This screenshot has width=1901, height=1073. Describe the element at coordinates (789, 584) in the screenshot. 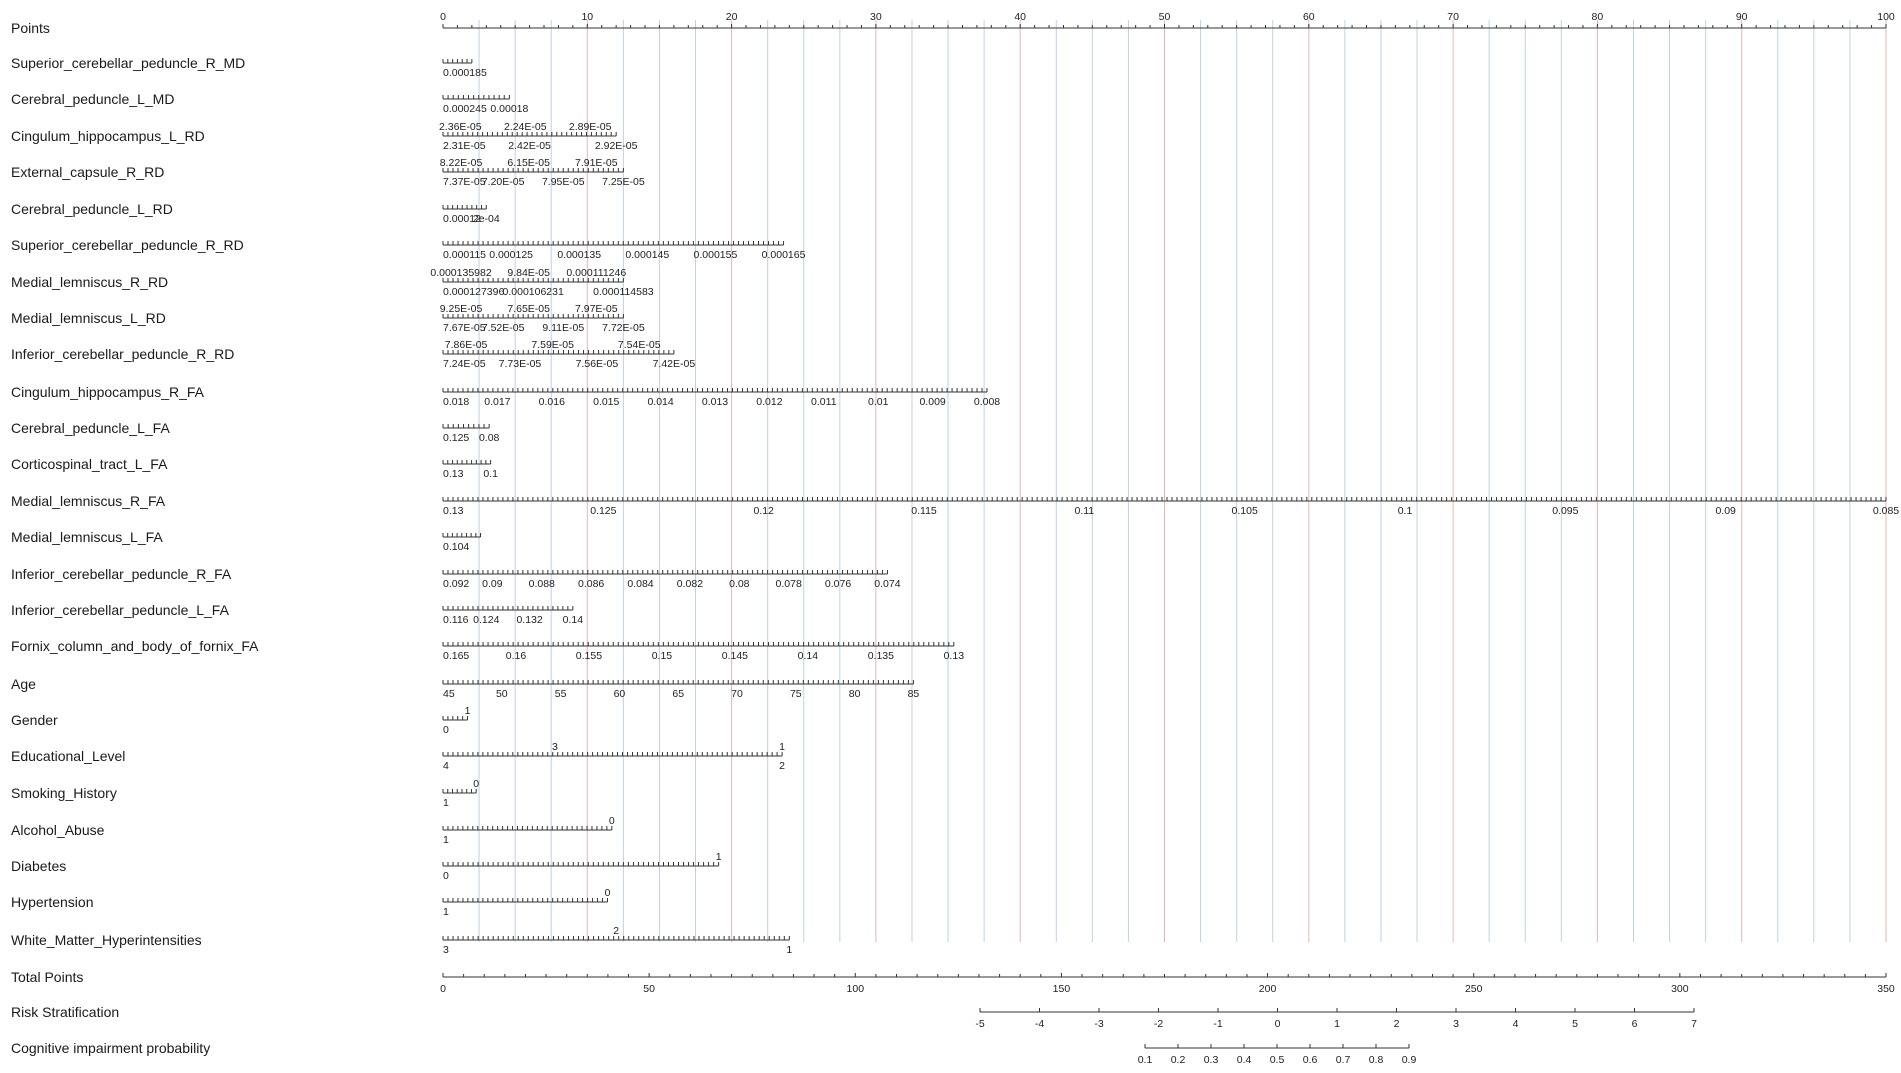

I see `tick-label-below: 0.078` at that location.